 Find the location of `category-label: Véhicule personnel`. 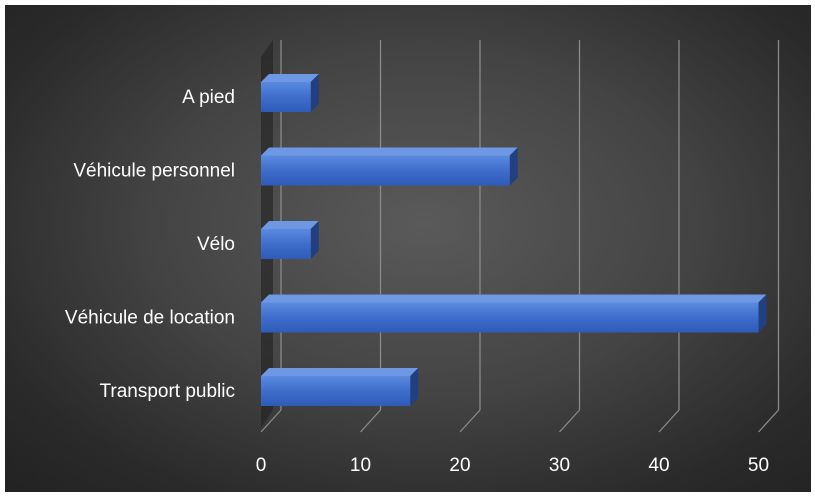

category-label: Véhicule personnel is located at coordinates (154, 171).